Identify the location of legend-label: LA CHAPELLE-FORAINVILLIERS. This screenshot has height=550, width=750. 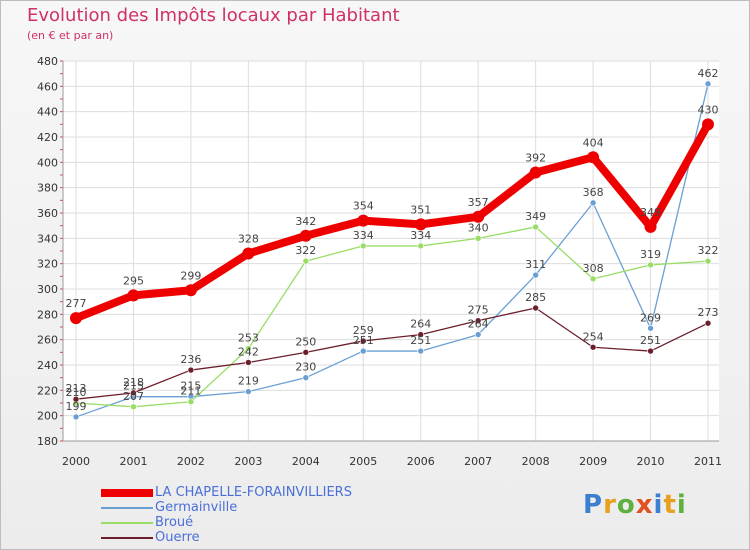
(253, 492).